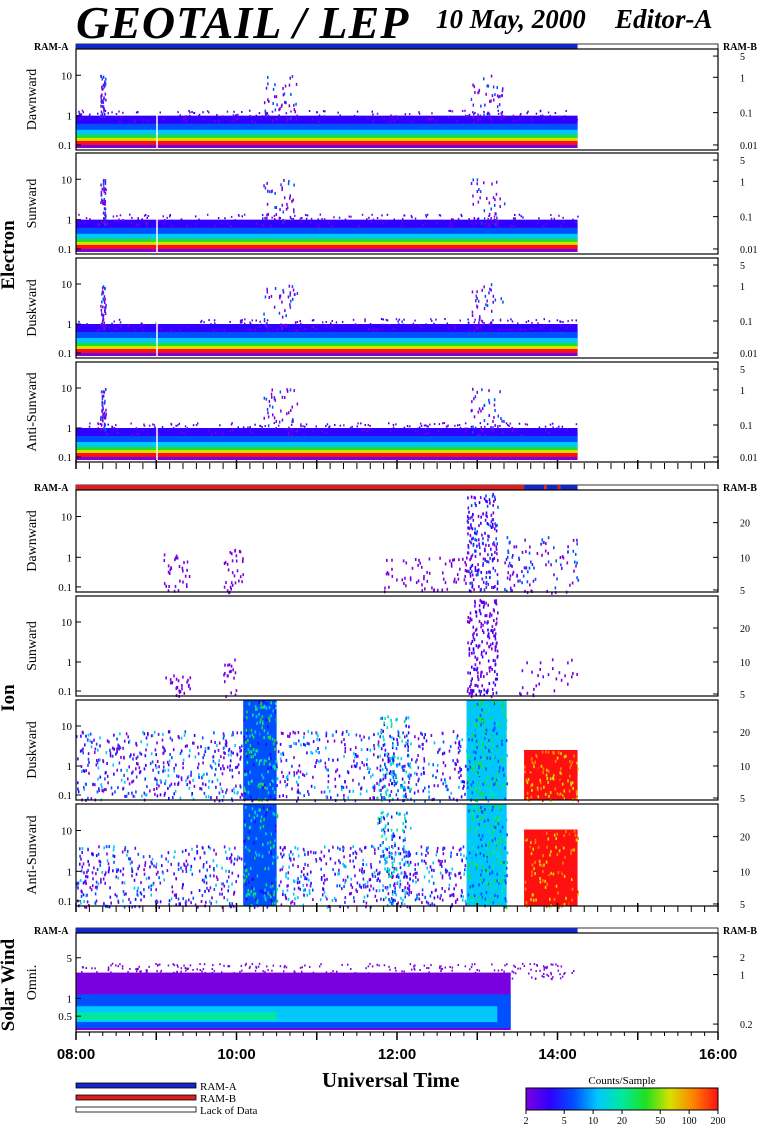 The width and height of the screenshot is (762, 1128). I want to click on y-tick-label: 1, so click(70, 663).